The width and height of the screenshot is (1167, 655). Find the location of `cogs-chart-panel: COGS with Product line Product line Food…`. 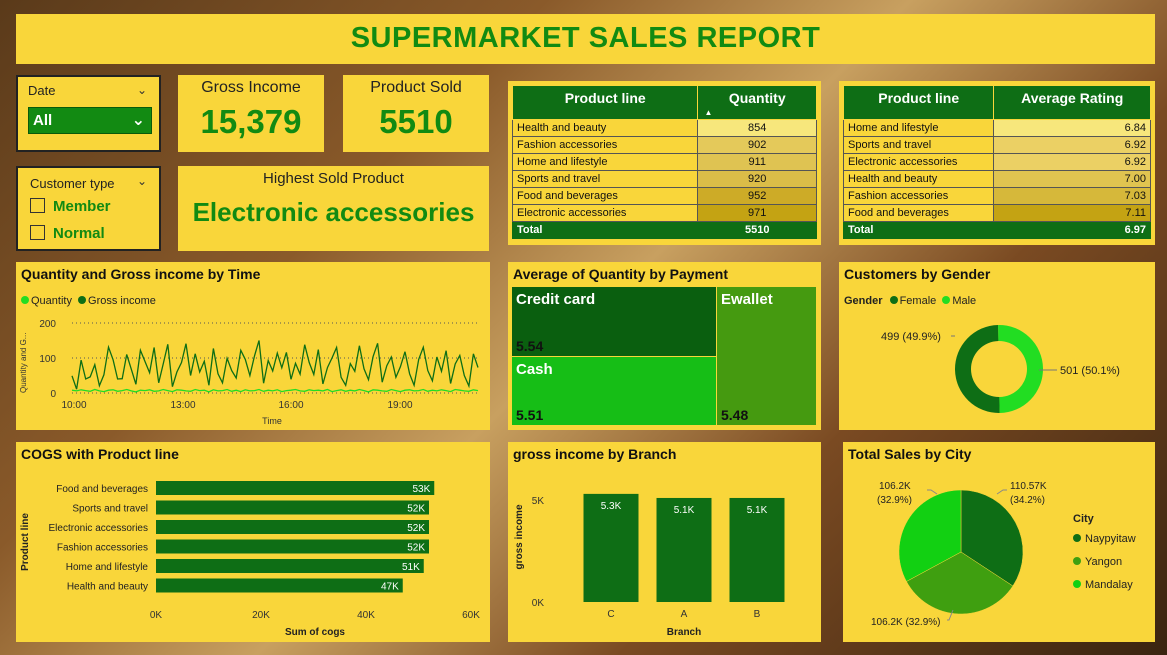

cogs-chart-panel: COGS with Product line Product line Food… is located at coordinates (253, 542).